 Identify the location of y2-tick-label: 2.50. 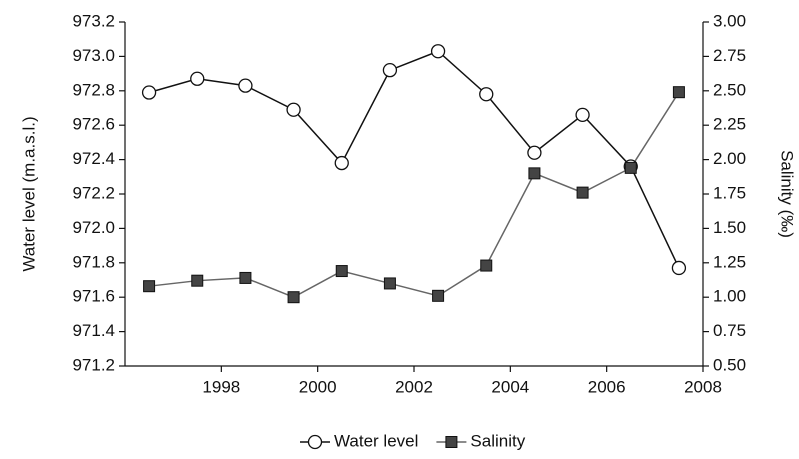
(729, 89).